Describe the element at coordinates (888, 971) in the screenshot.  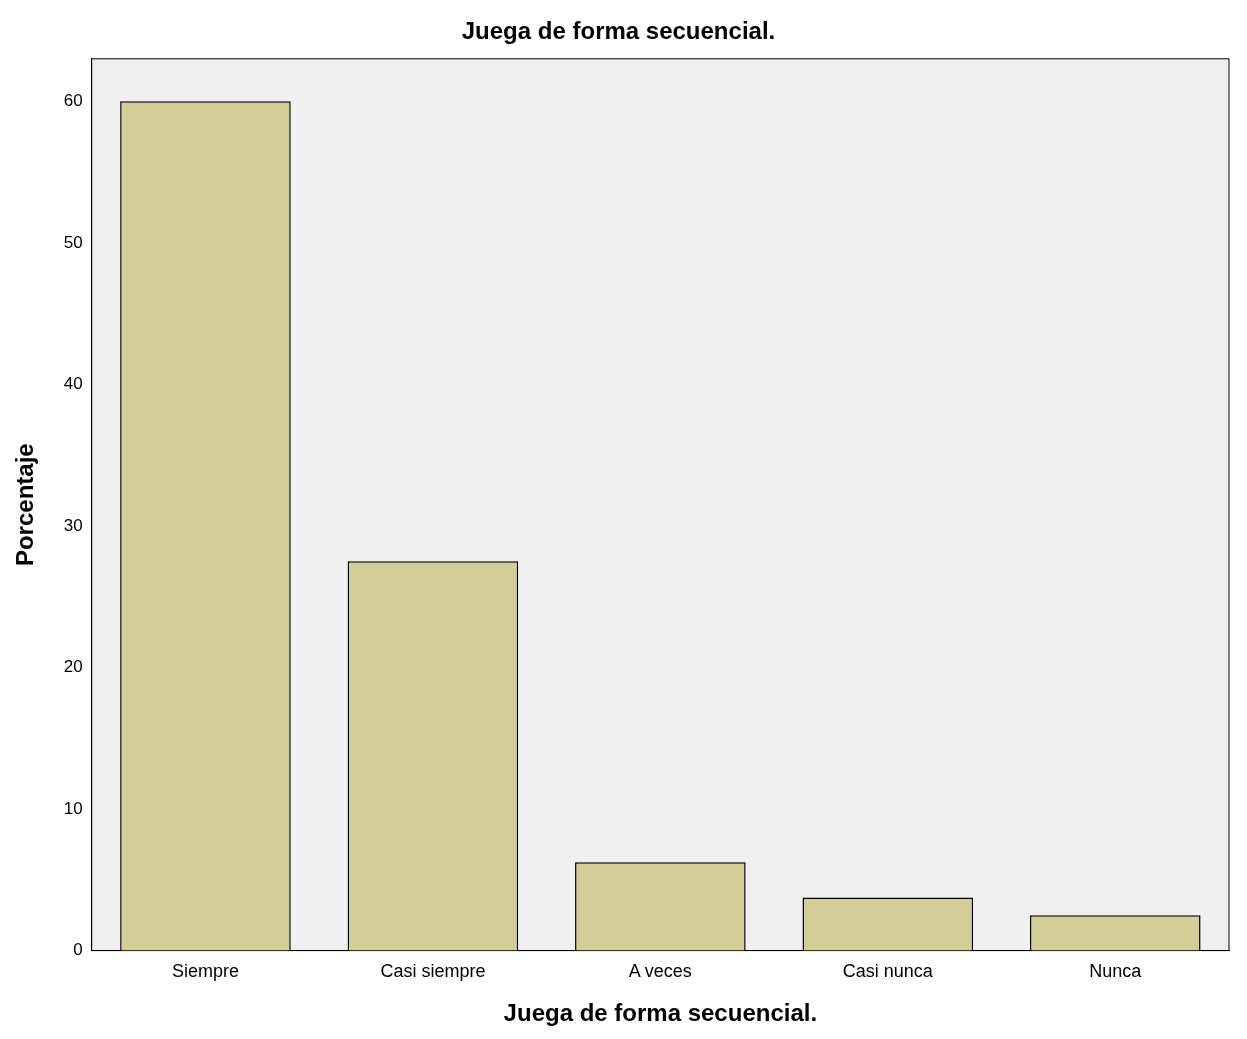
I see `x-tick-label: Casi nunca` at that location.